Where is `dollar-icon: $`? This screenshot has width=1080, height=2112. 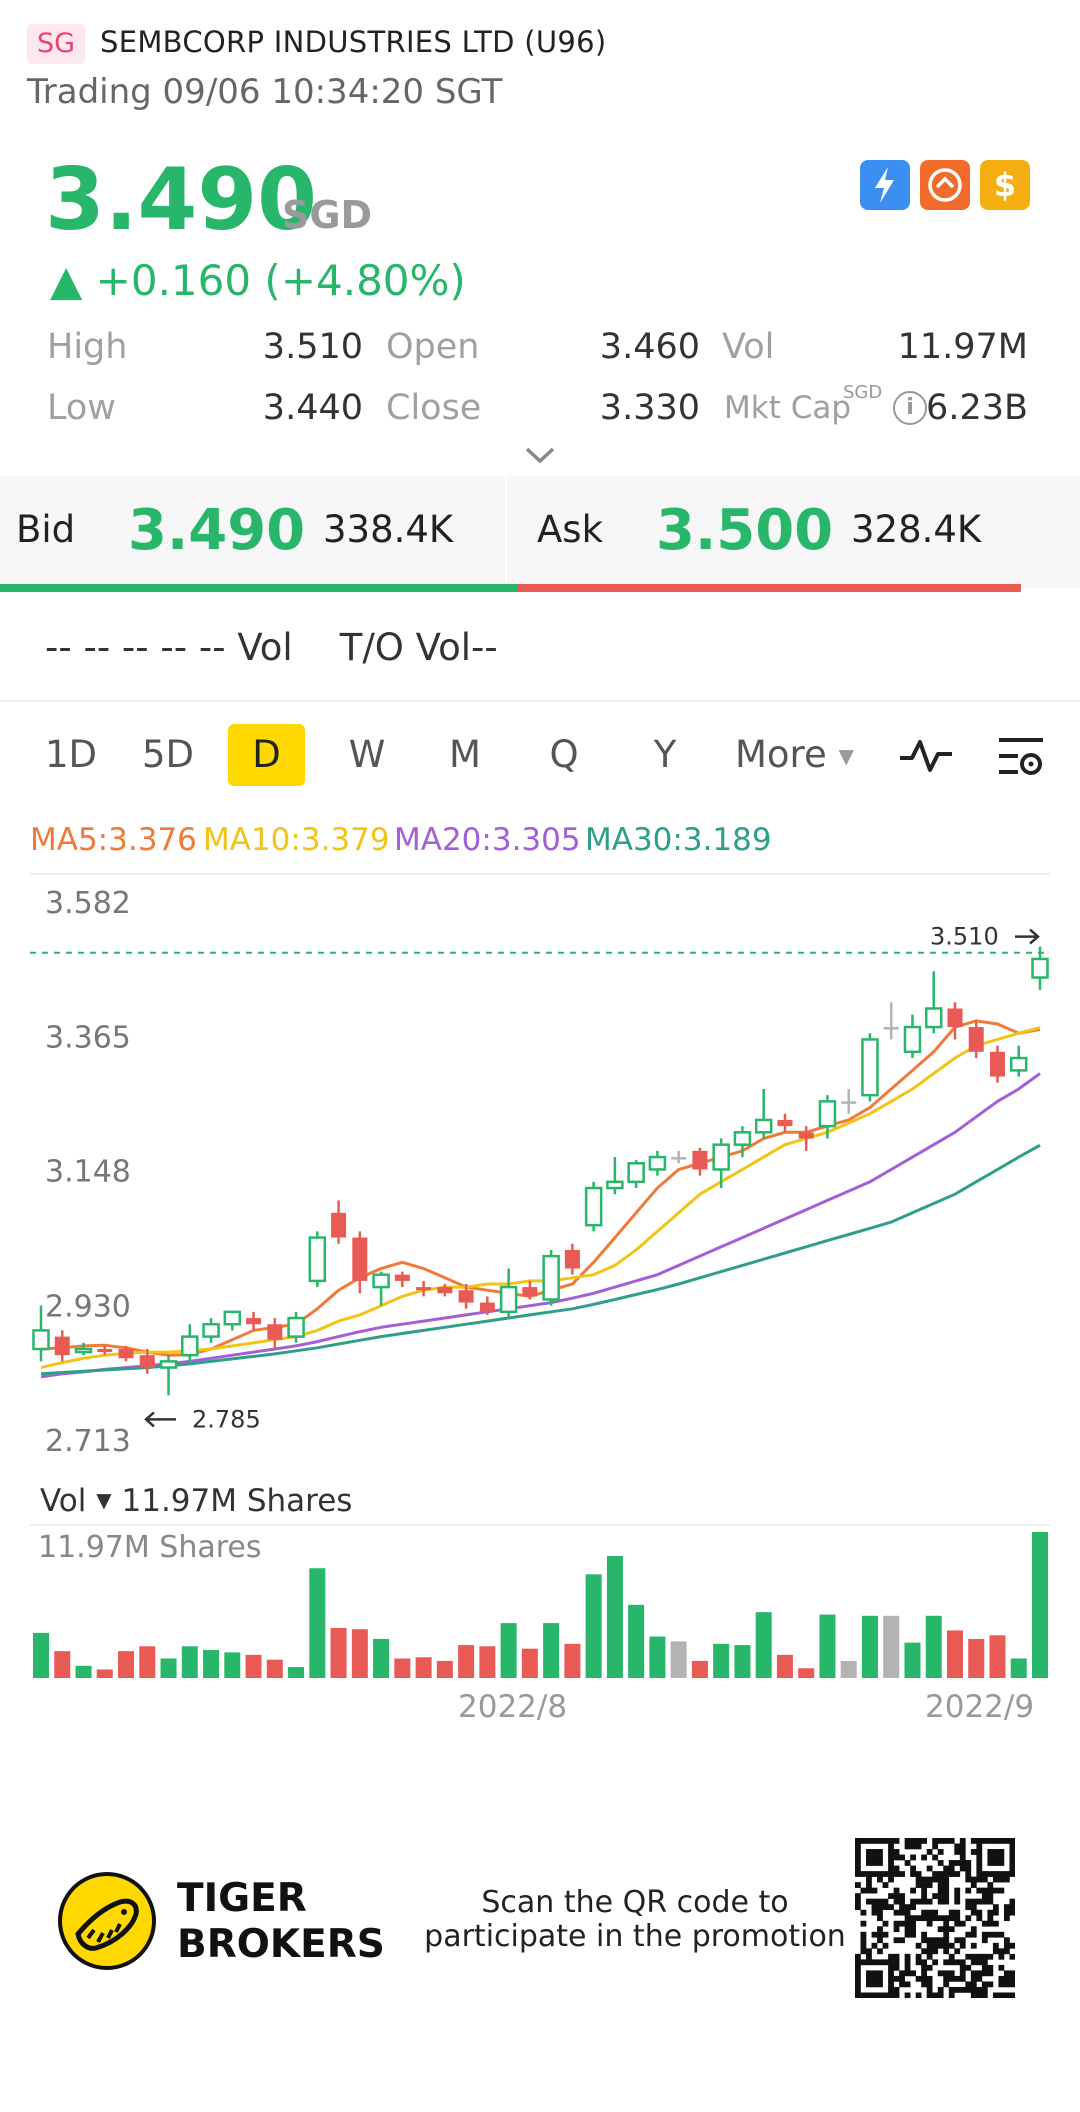
dollar-icon: $ is located at coordinates (1005, 185).